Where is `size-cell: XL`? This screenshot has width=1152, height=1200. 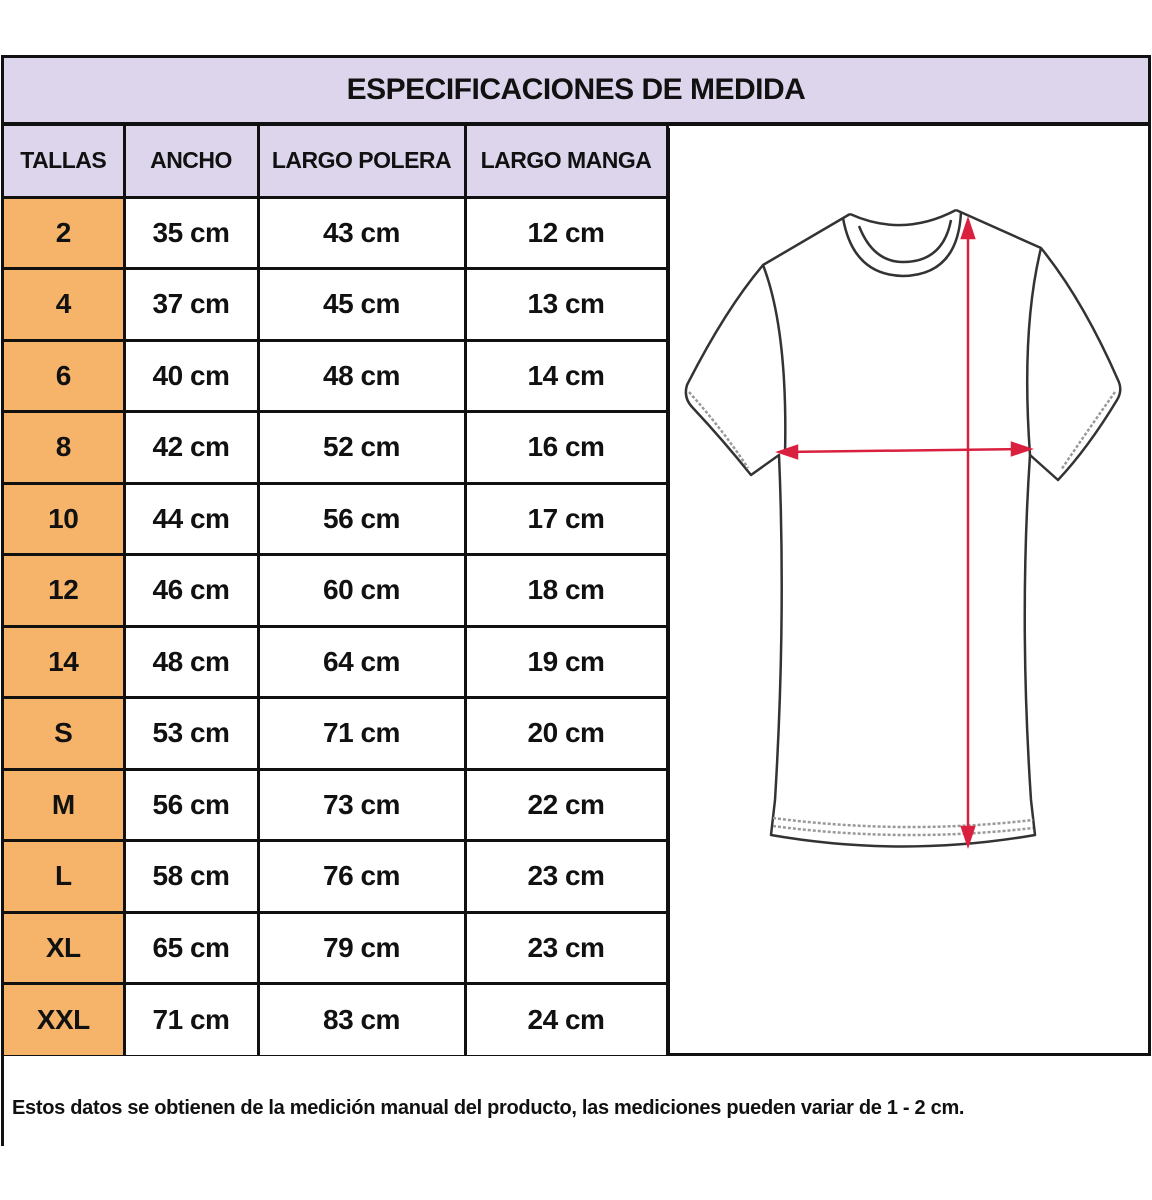
size-cell: XL is located at coordinates (65, 947).